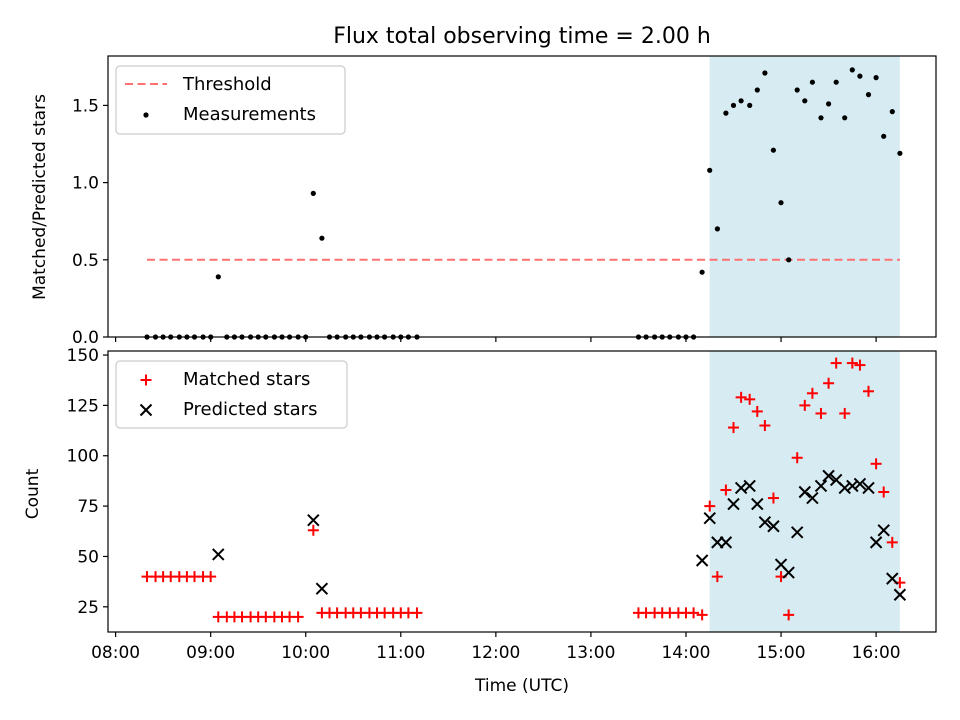 The height and width of the screenshot is (720, 960). Describe the element at coordinates (250, 409) in the screenshot. I see `legend-predicted-label: Predicted stars` at that location.